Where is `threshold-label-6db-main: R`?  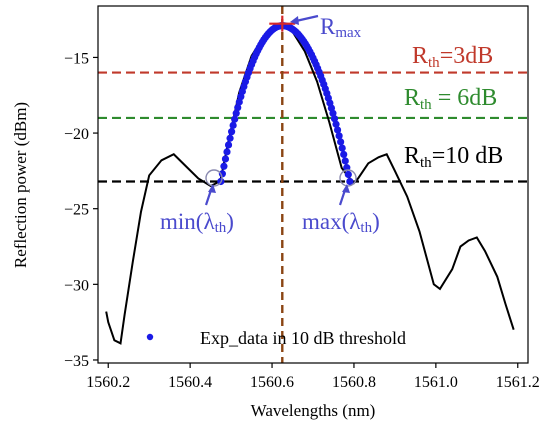
threshold-label-6db-main: R is located at coordinates (412, 98).